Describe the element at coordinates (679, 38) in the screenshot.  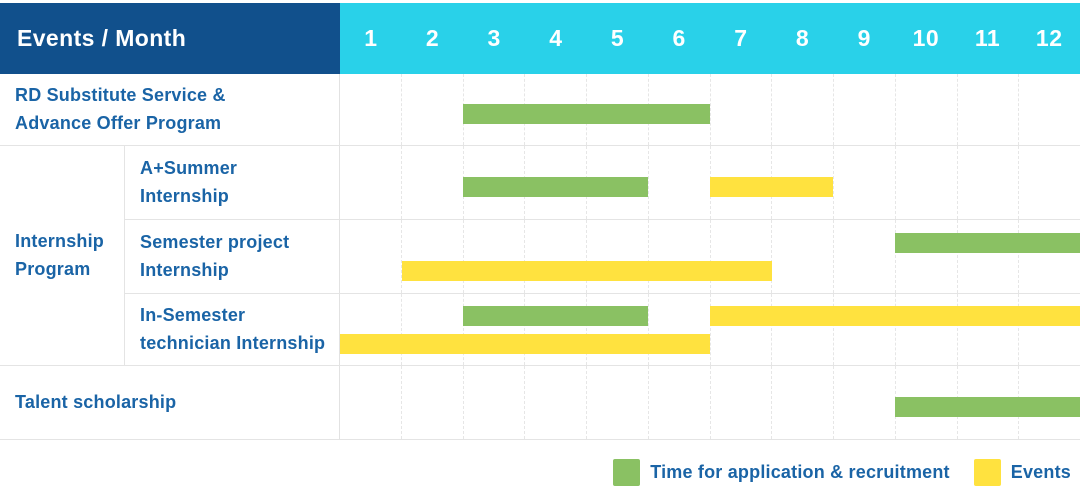
I see `month-header-6: 6` at that location.